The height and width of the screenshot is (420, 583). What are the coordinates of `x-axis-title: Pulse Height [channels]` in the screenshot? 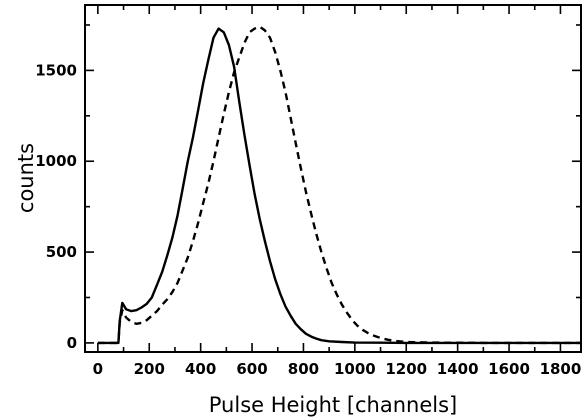 It's located at (333, 405).